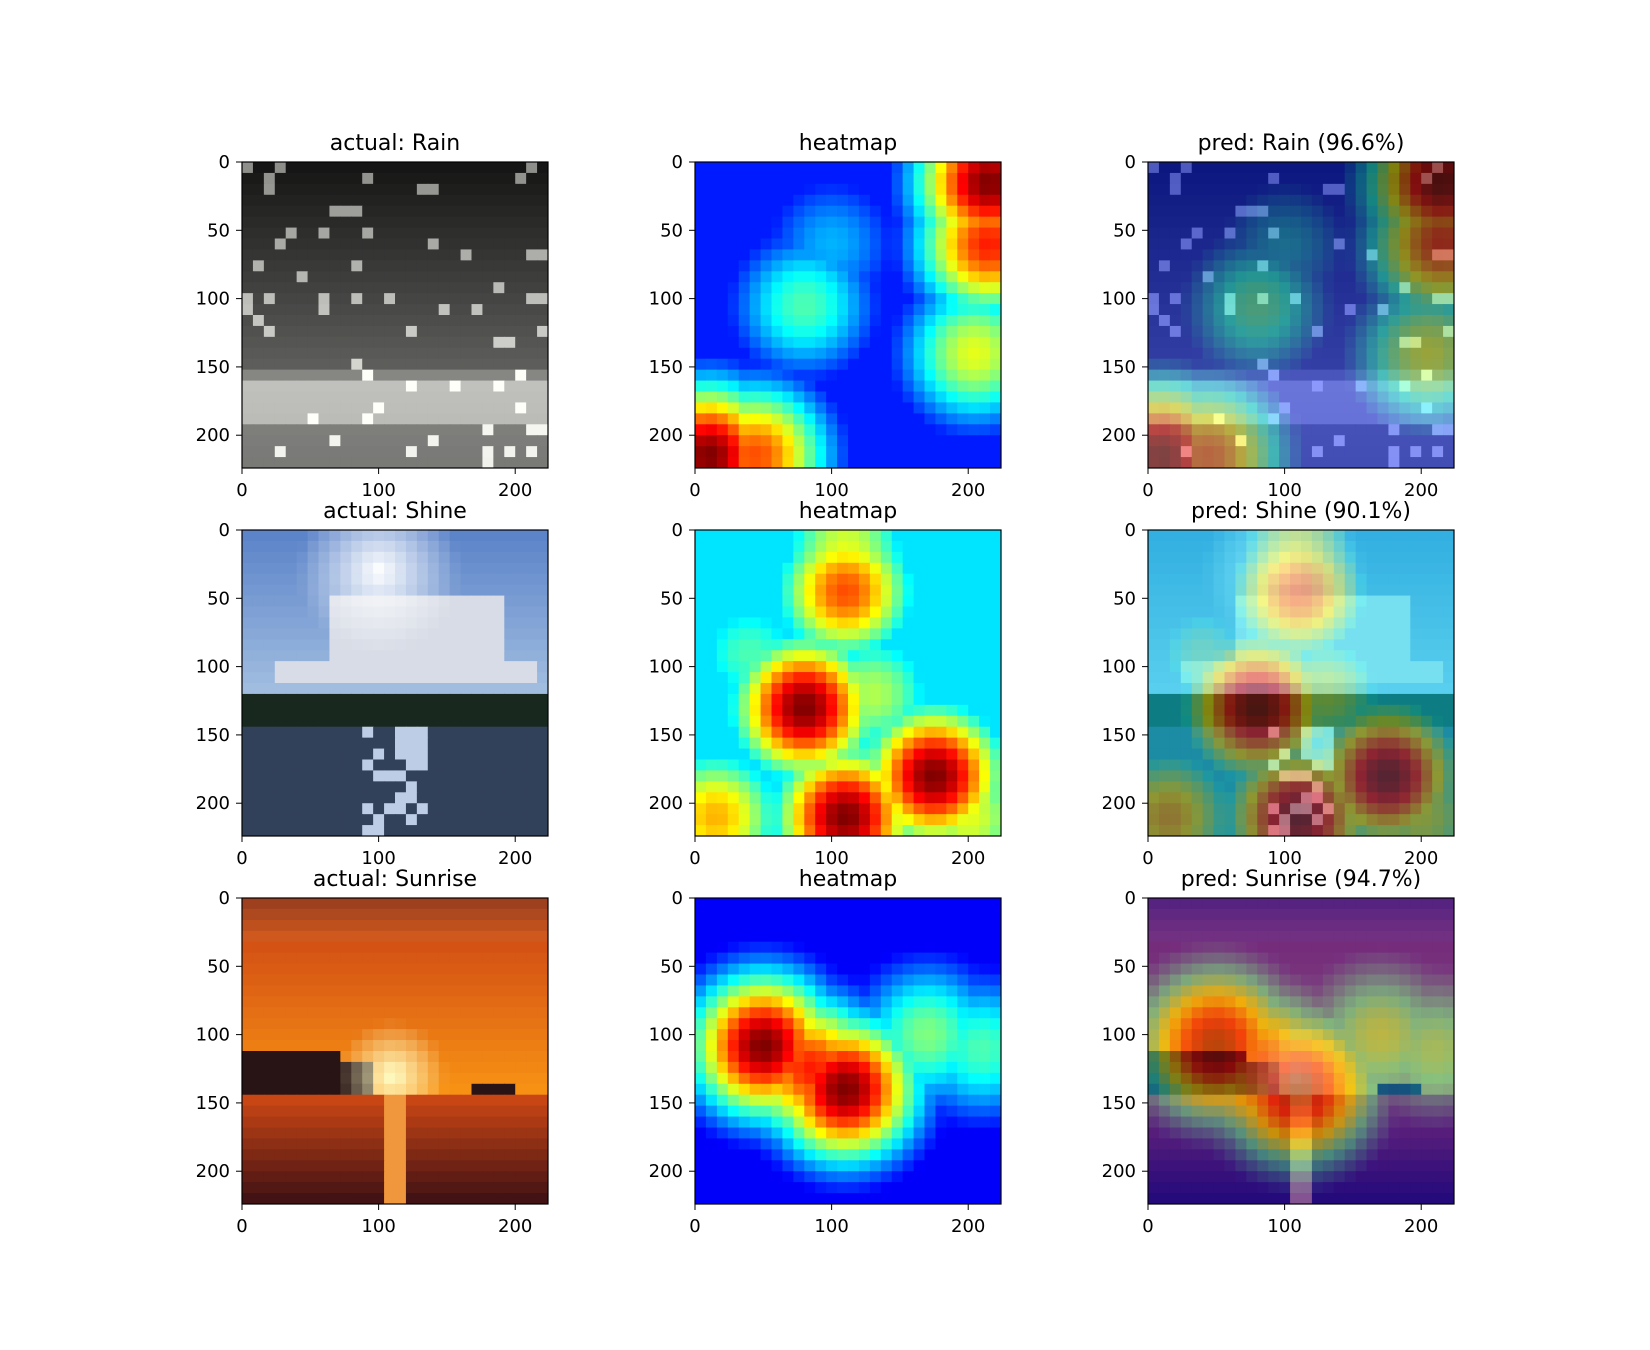 The width and height of the screenshot is (1650, 1350). What do you see at coordinates (694, 490) in the screenshot?
I see `x-tick-label: 0` at bounding box center [694, 490].